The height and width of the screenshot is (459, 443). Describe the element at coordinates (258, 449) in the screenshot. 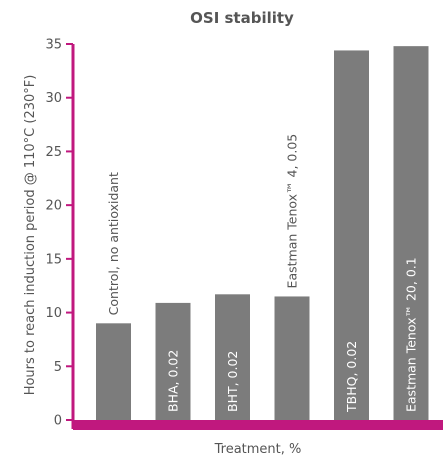

I see `x-axis-label: Treatment, %` at that location.